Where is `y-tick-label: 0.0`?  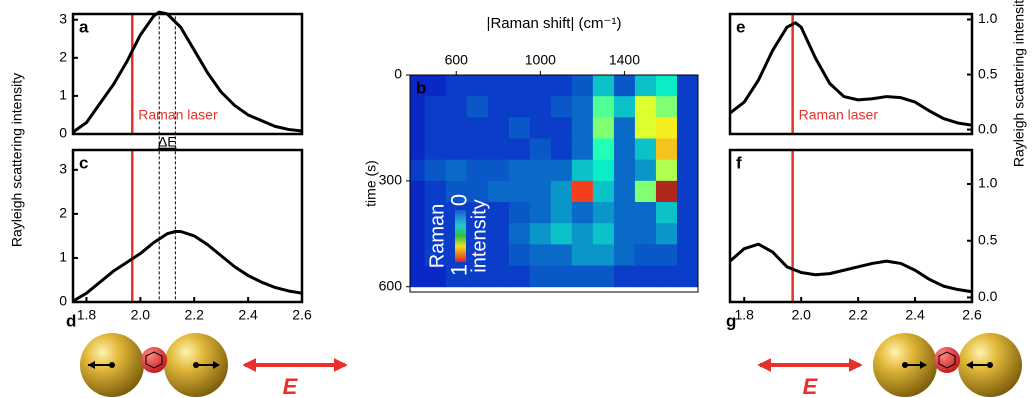
y-tick-label: 0.0 is located at coordinates (988, 296).